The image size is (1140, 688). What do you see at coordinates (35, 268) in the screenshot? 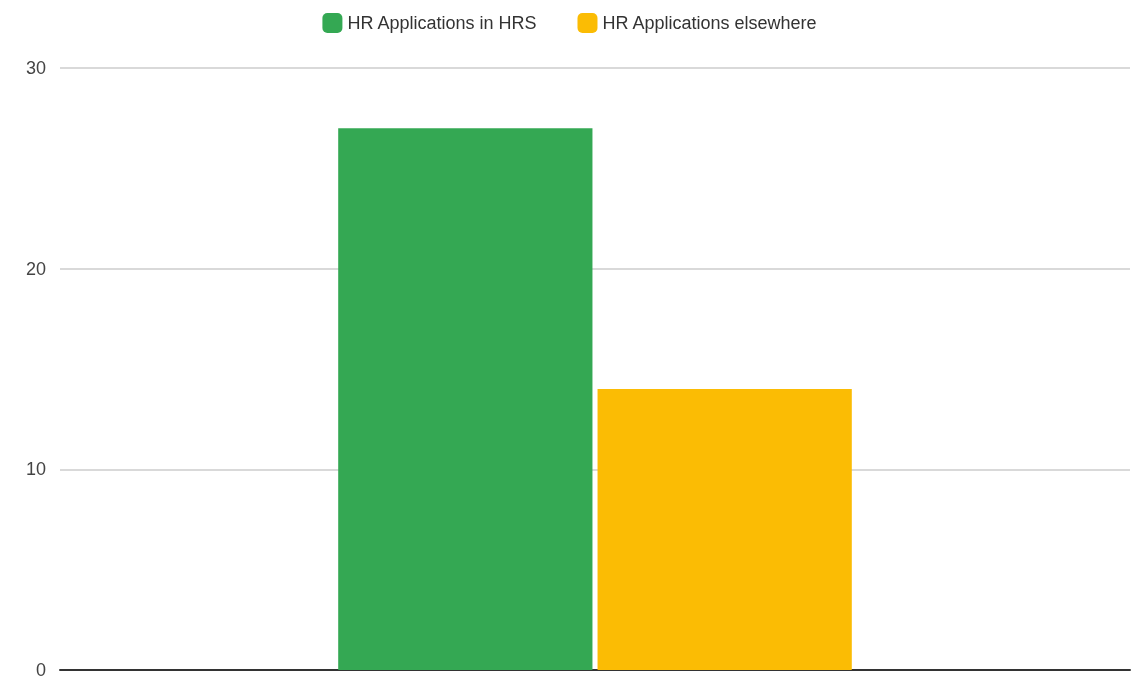
I see `y-tick-label: 20` at bounding box center [35, 268].